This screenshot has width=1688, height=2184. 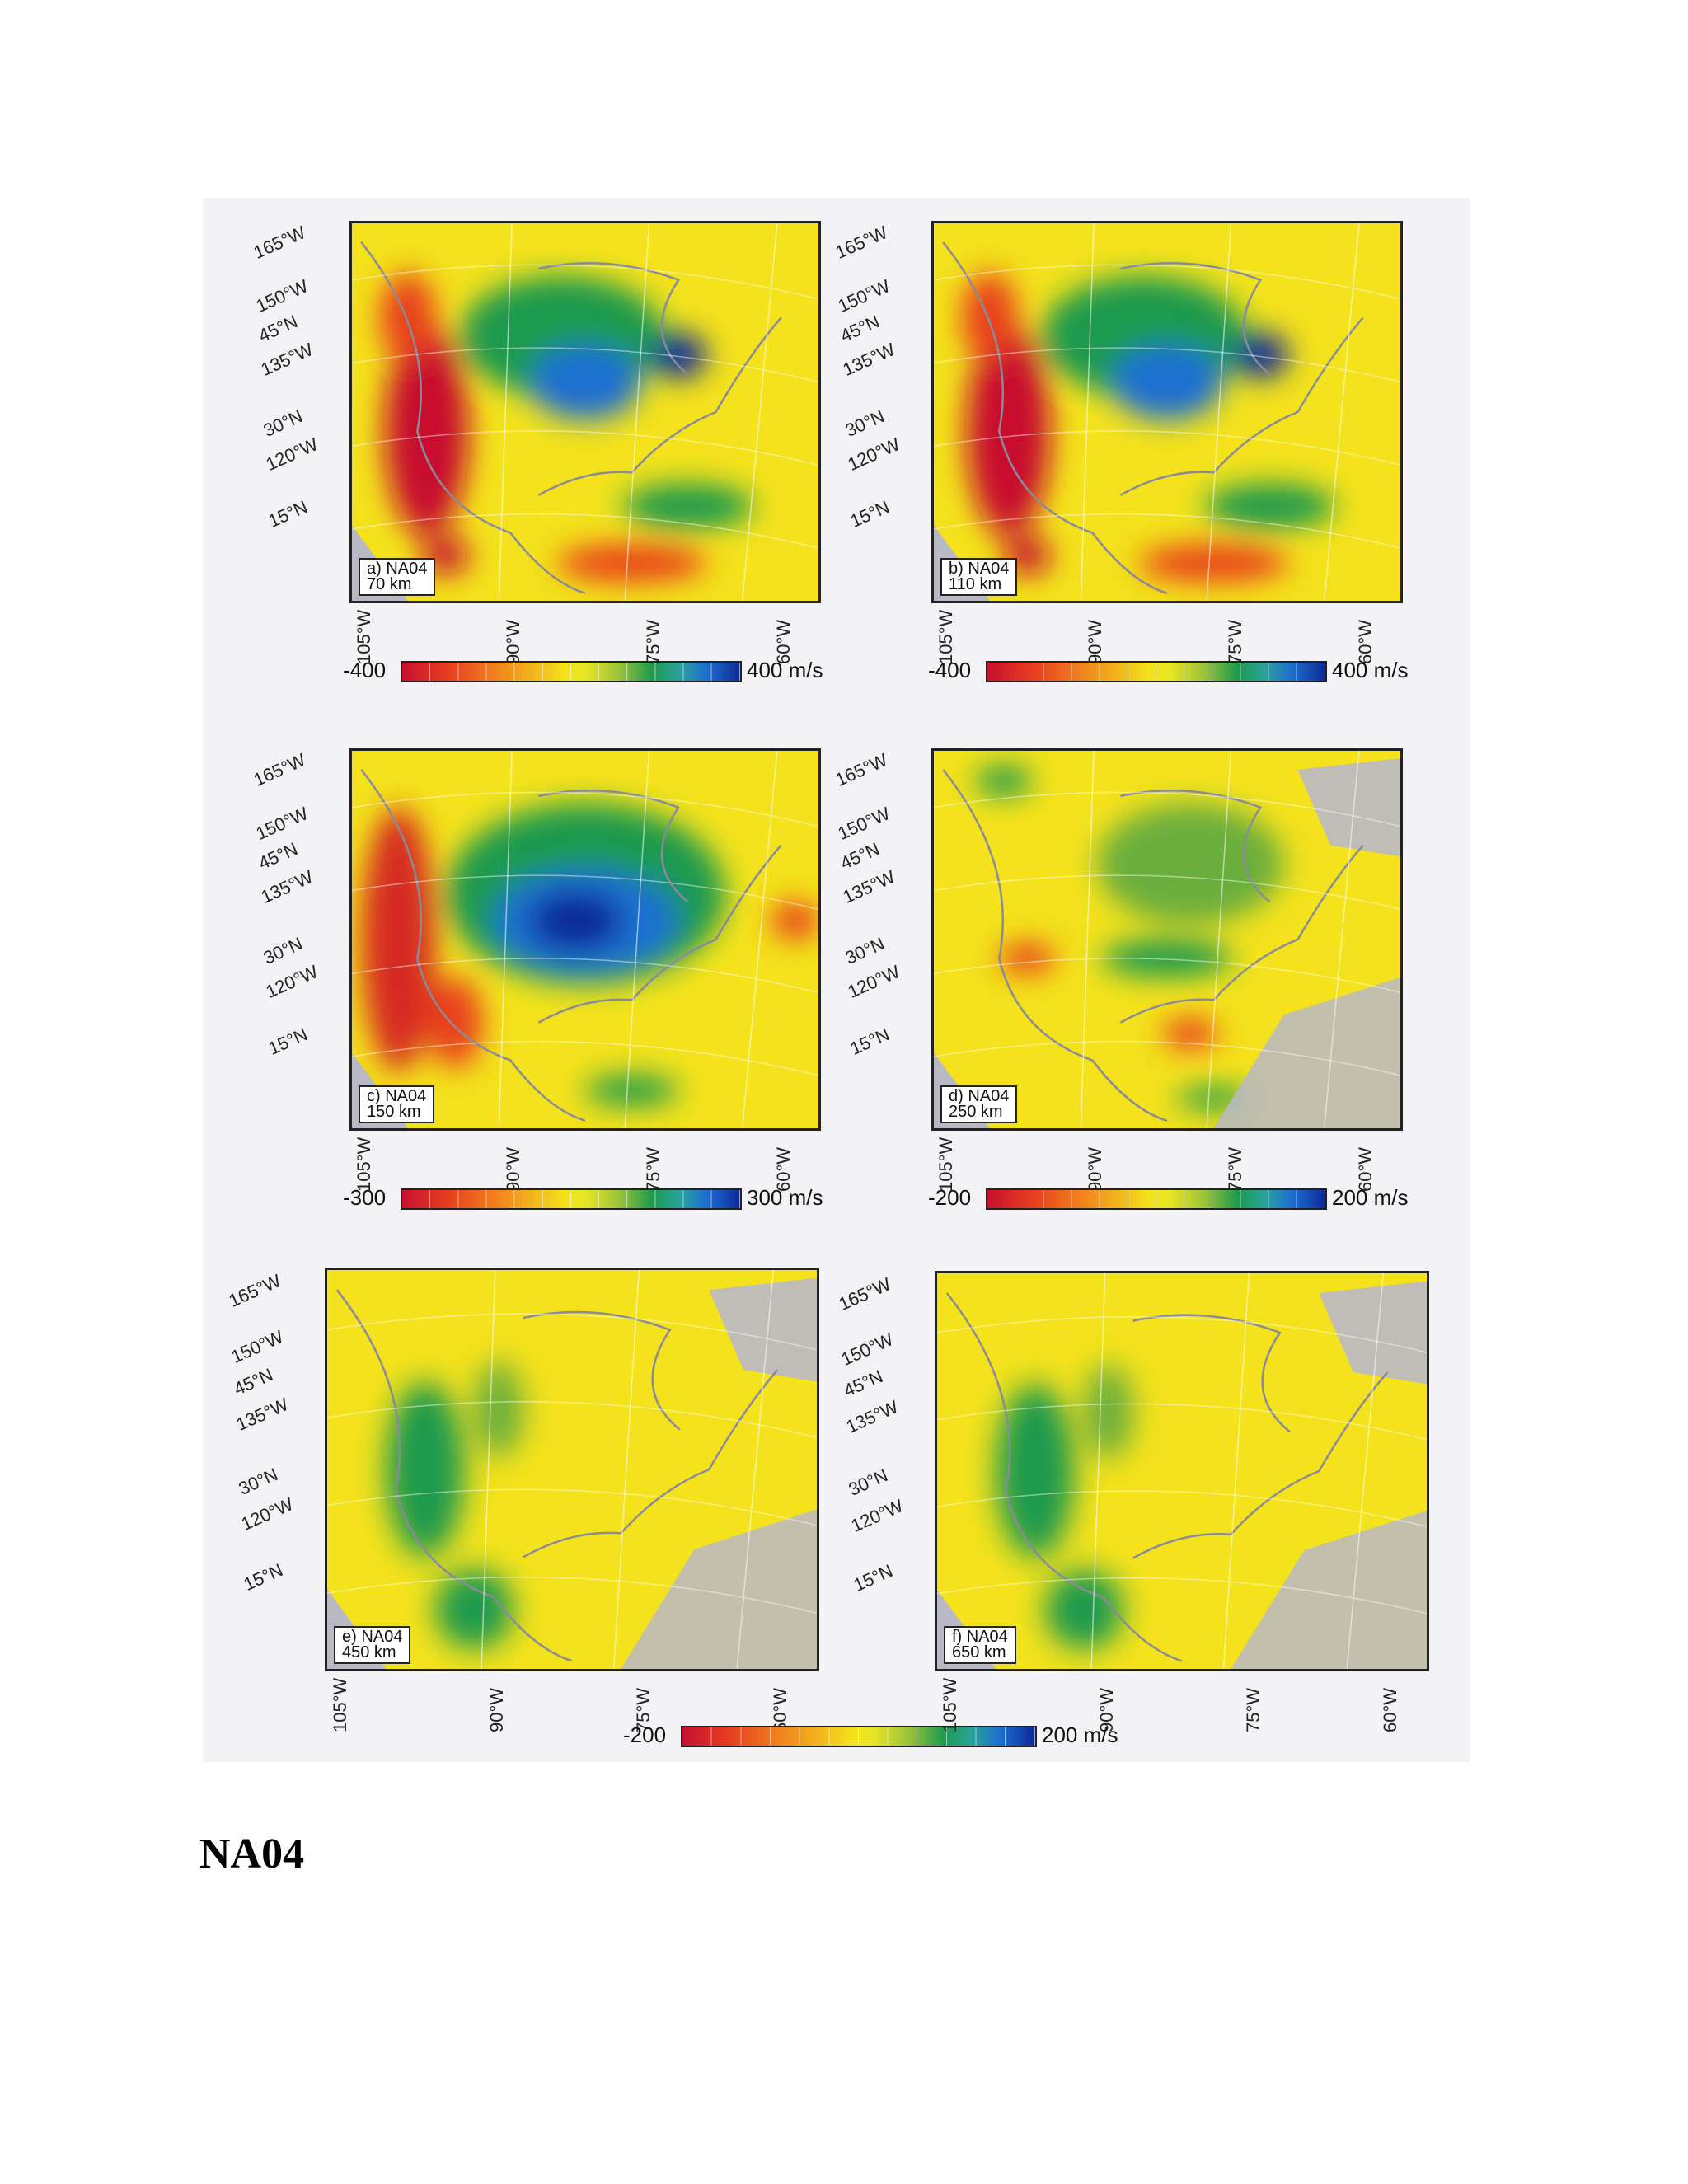 I want to click on panel-depth: 250 km, so click(x=976, y=1112).